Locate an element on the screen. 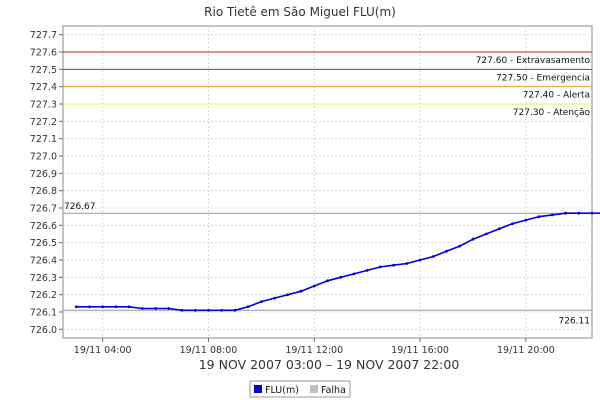 The height and width of the screenshot is (400, 600). y-tick-label: 726.9 is located at coordinates (43, 174).